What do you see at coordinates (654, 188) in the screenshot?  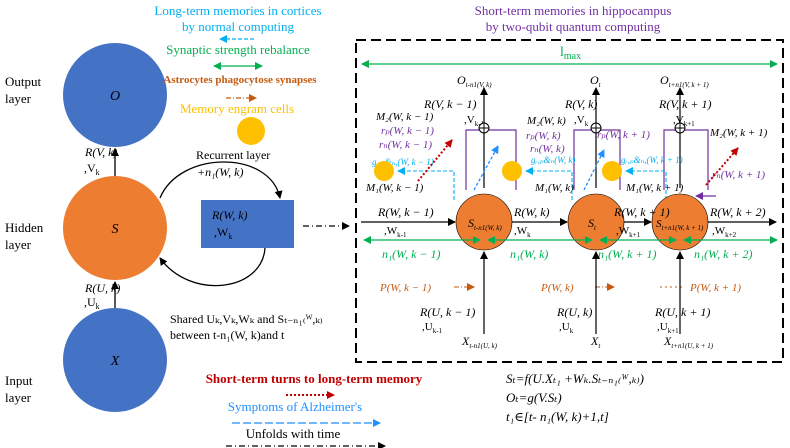 I see `m1-label-2: M₁(W, k + 1)` at bounding box center [654, 188].